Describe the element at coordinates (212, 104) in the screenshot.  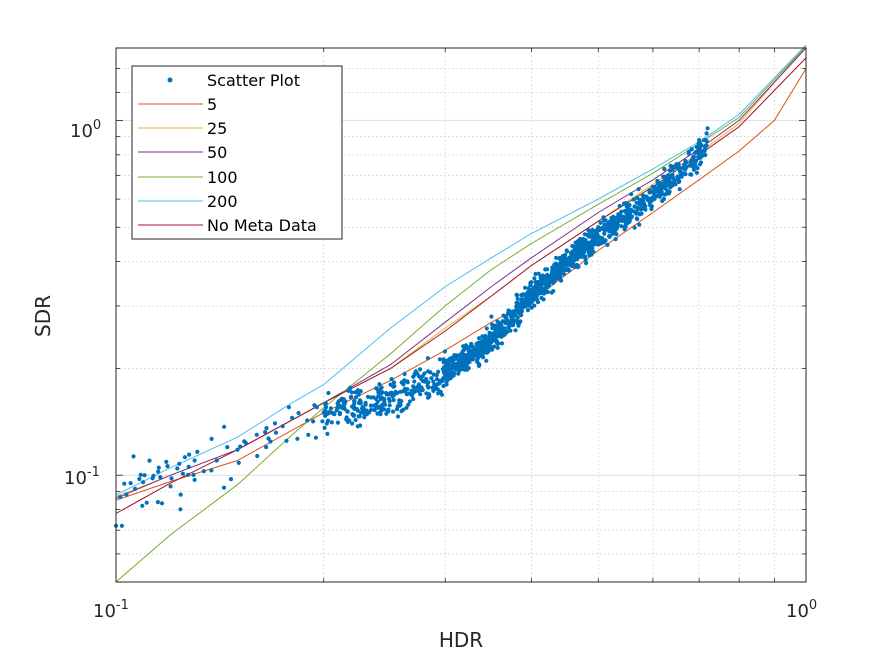
I see `legend-label-5: 5` at that location.